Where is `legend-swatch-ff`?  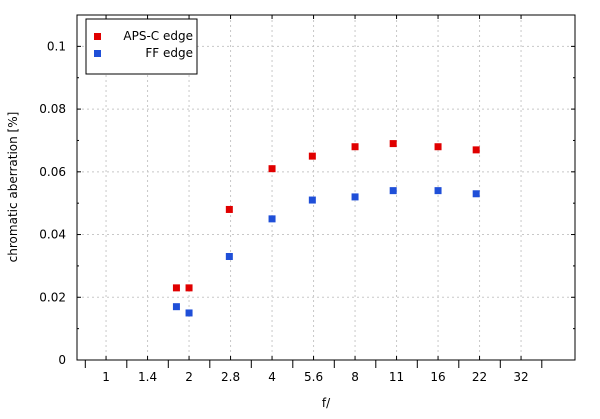
legend-swatch-ff is located at coordinates (97, 53).